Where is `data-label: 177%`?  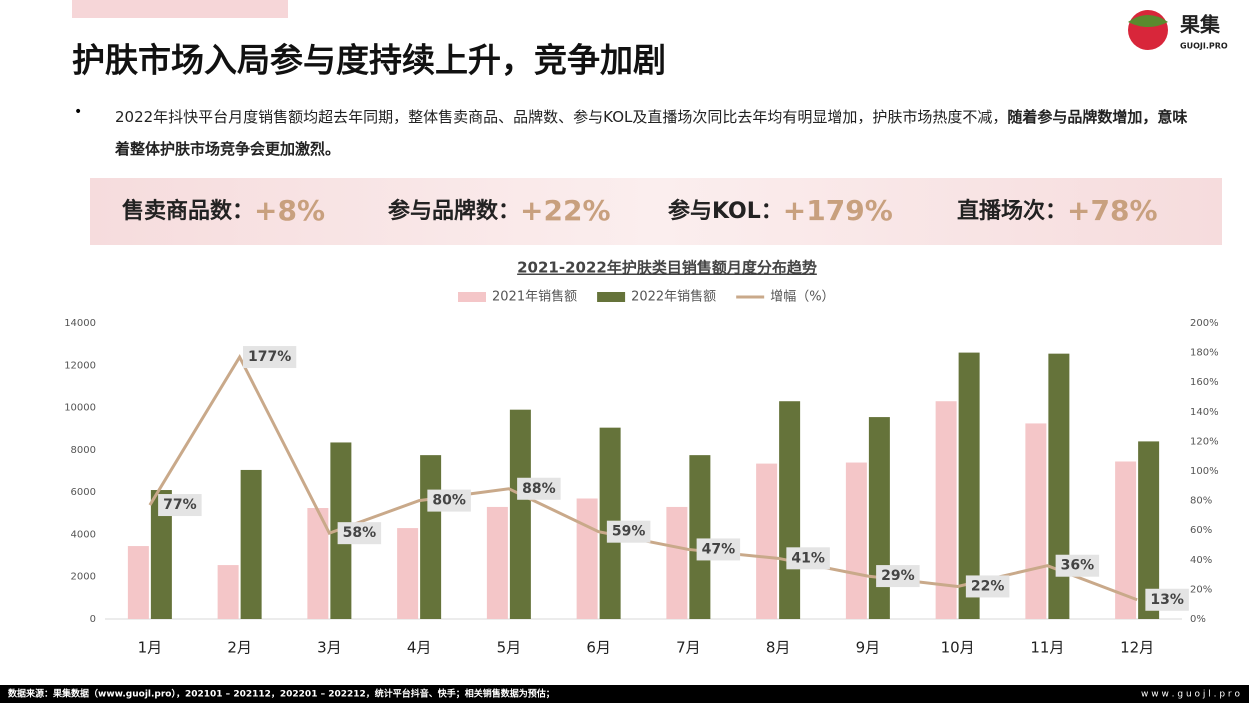 data-label: 177% is located at coordinates (269, 357).